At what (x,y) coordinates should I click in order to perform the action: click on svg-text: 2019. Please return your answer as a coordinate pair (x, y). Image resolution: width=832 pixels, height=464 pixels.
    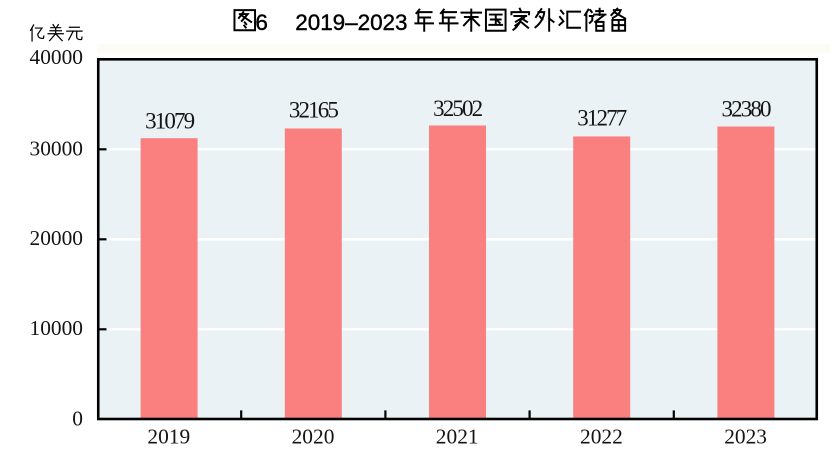
    Looking at the image, I should click on (168, 437).